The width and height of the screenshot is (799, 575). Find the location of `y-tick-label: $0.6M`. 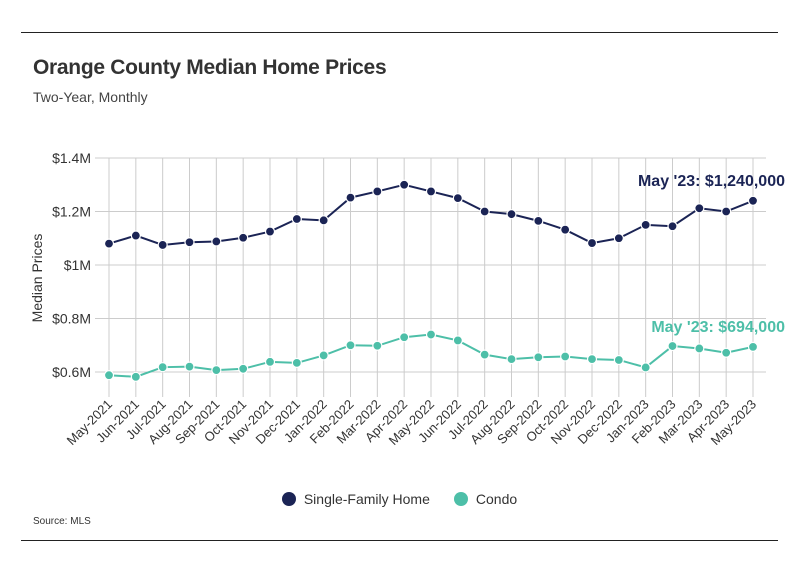

y-tick-label: $0.6M is located at coordinates (71, 372).